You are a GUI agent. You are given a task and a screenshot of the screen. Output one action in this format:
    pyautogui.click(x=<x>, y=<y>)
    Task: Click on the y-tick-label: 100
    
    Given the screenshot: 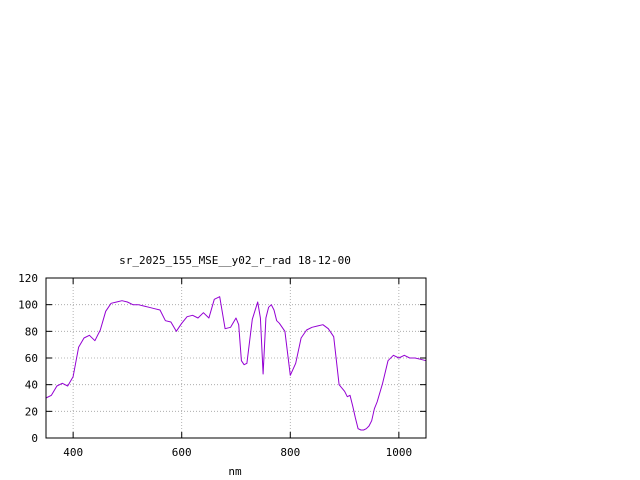 What is the action you would take?
    pyautogui.click(x=28, y=305)
    